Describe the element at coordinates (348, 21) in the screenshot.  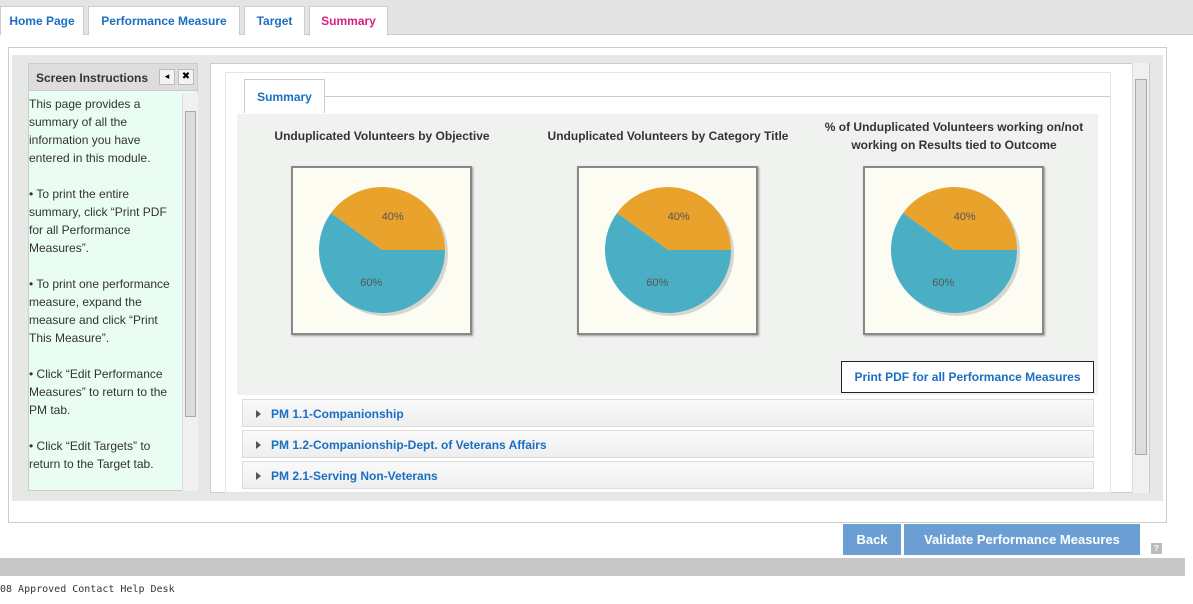
I see `tab-active: Summary` at that location.